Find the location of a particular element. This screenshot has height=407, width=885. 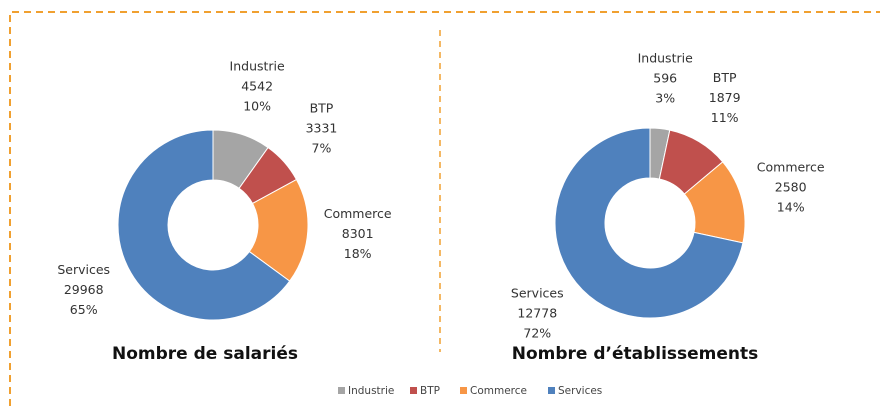

legend-label: Commerce is located at coordinates (498, 391).